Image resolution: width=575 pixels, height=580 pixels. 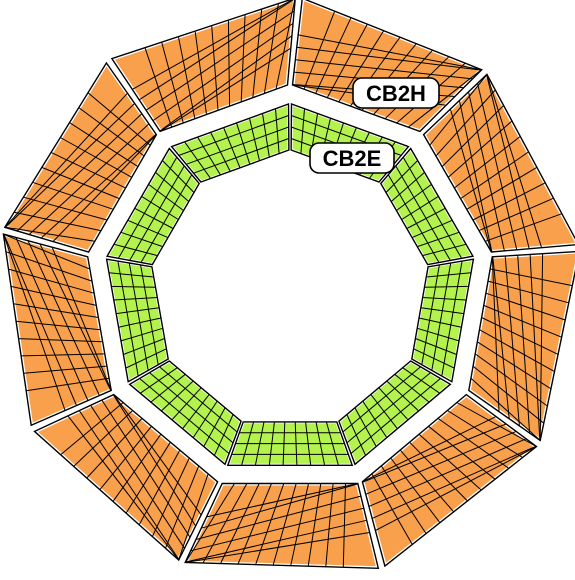 I want to click on label-cb2h-box, so click(x=396, y=93).